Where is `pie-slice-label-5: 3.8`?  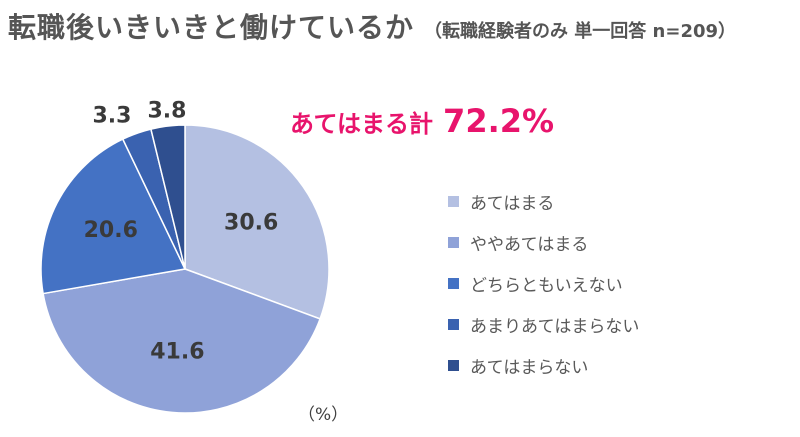 pie-slice-label-5: 3.8 is located at coordinates (167, 111).